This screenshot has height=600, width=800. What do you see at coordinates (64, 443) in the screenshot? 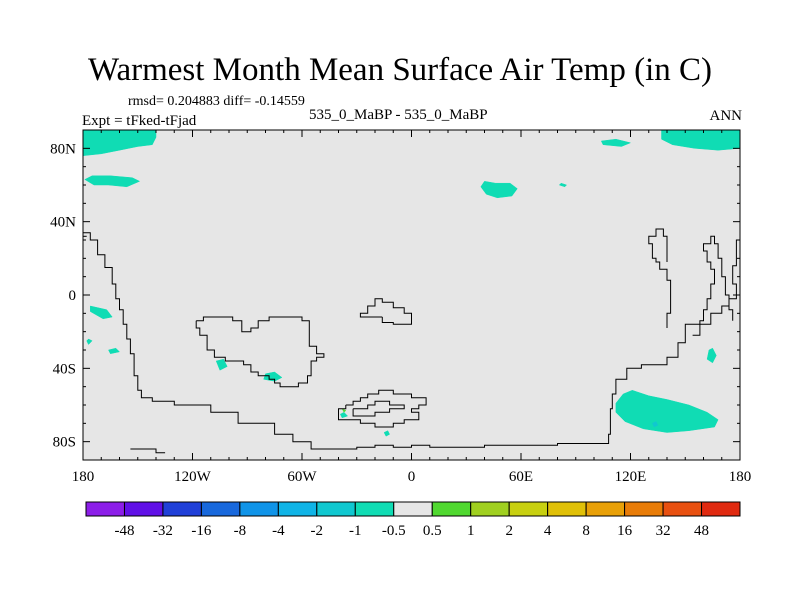
I see `y-tick-label-4: 80S` at bounding box center [64, 443].